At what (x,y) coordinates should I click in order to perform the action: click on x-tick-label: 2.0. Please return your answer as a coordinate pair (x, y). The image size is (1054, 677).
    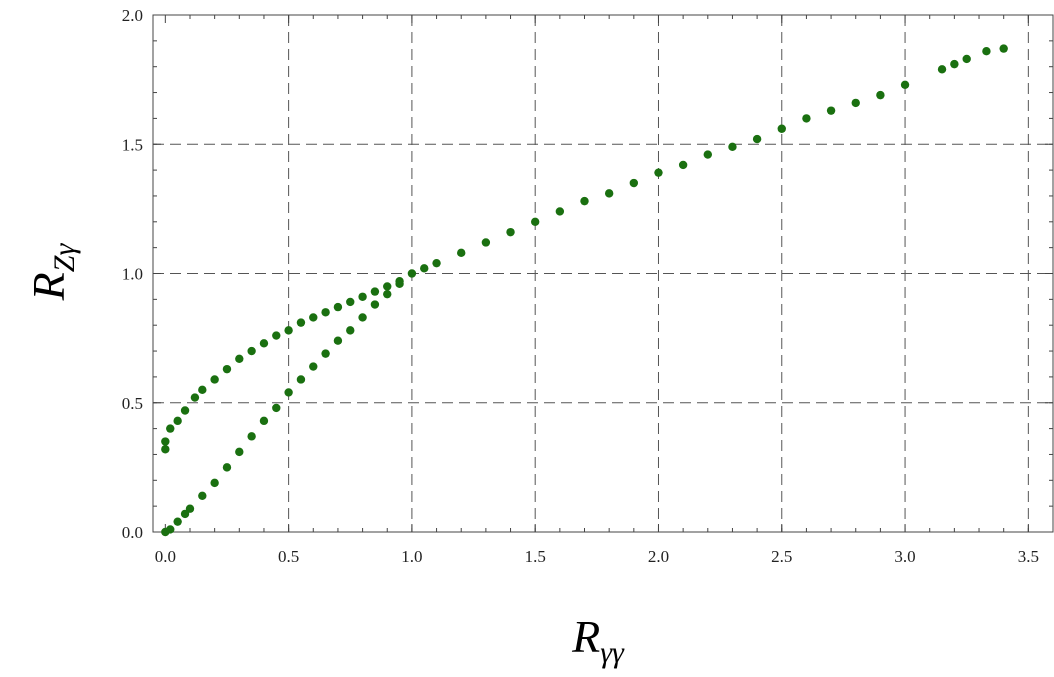
    Looking at the image, I should click on (658, 556).